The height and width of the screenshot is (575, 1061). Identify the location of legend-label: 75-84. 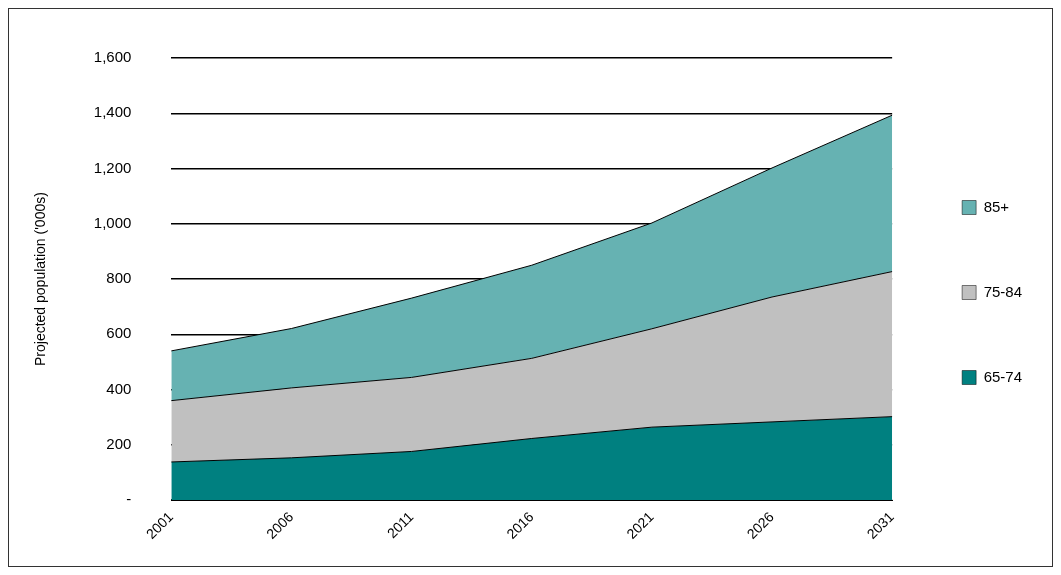
(1003, 291).